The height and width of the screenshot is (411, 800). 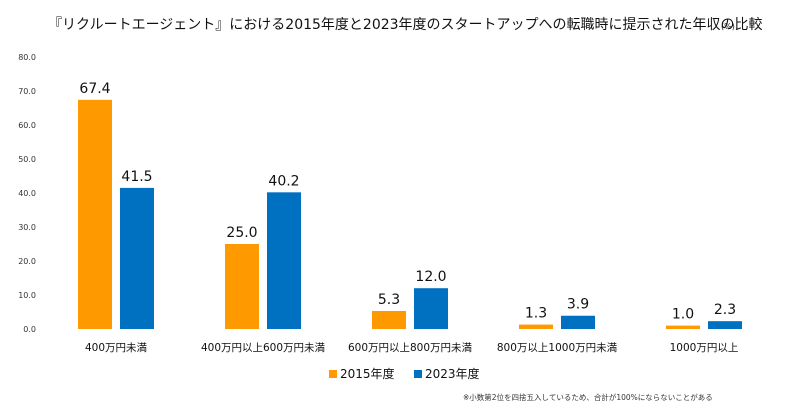 What do you see at coordinates (27, 91) in the screenshot?
I see `y-tick-label: 70.0` at bounding box center [27, 91].